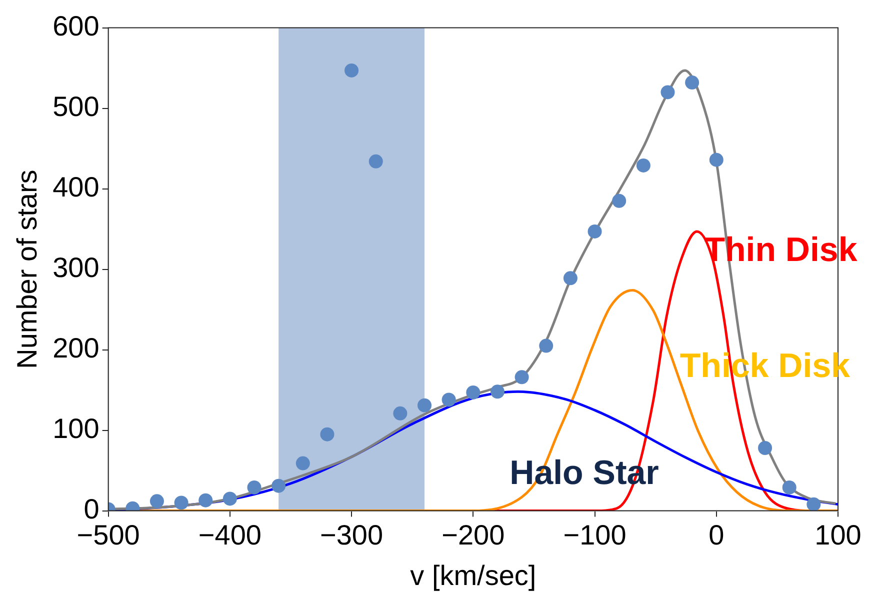  Describe the element at coordinates (716, 534) in the screenshot. I see `x-tick-label: 0` at that location.